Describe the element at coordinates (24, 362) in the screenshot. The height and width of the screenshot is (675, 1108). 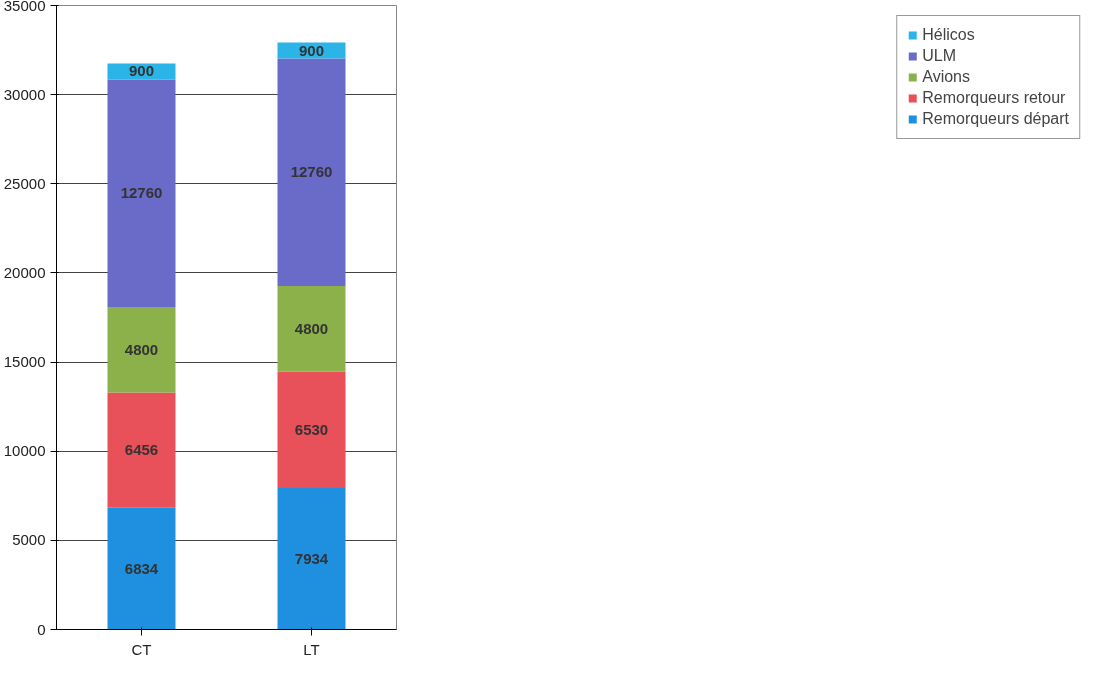
I see `y-tick-label: 15000` at that location.